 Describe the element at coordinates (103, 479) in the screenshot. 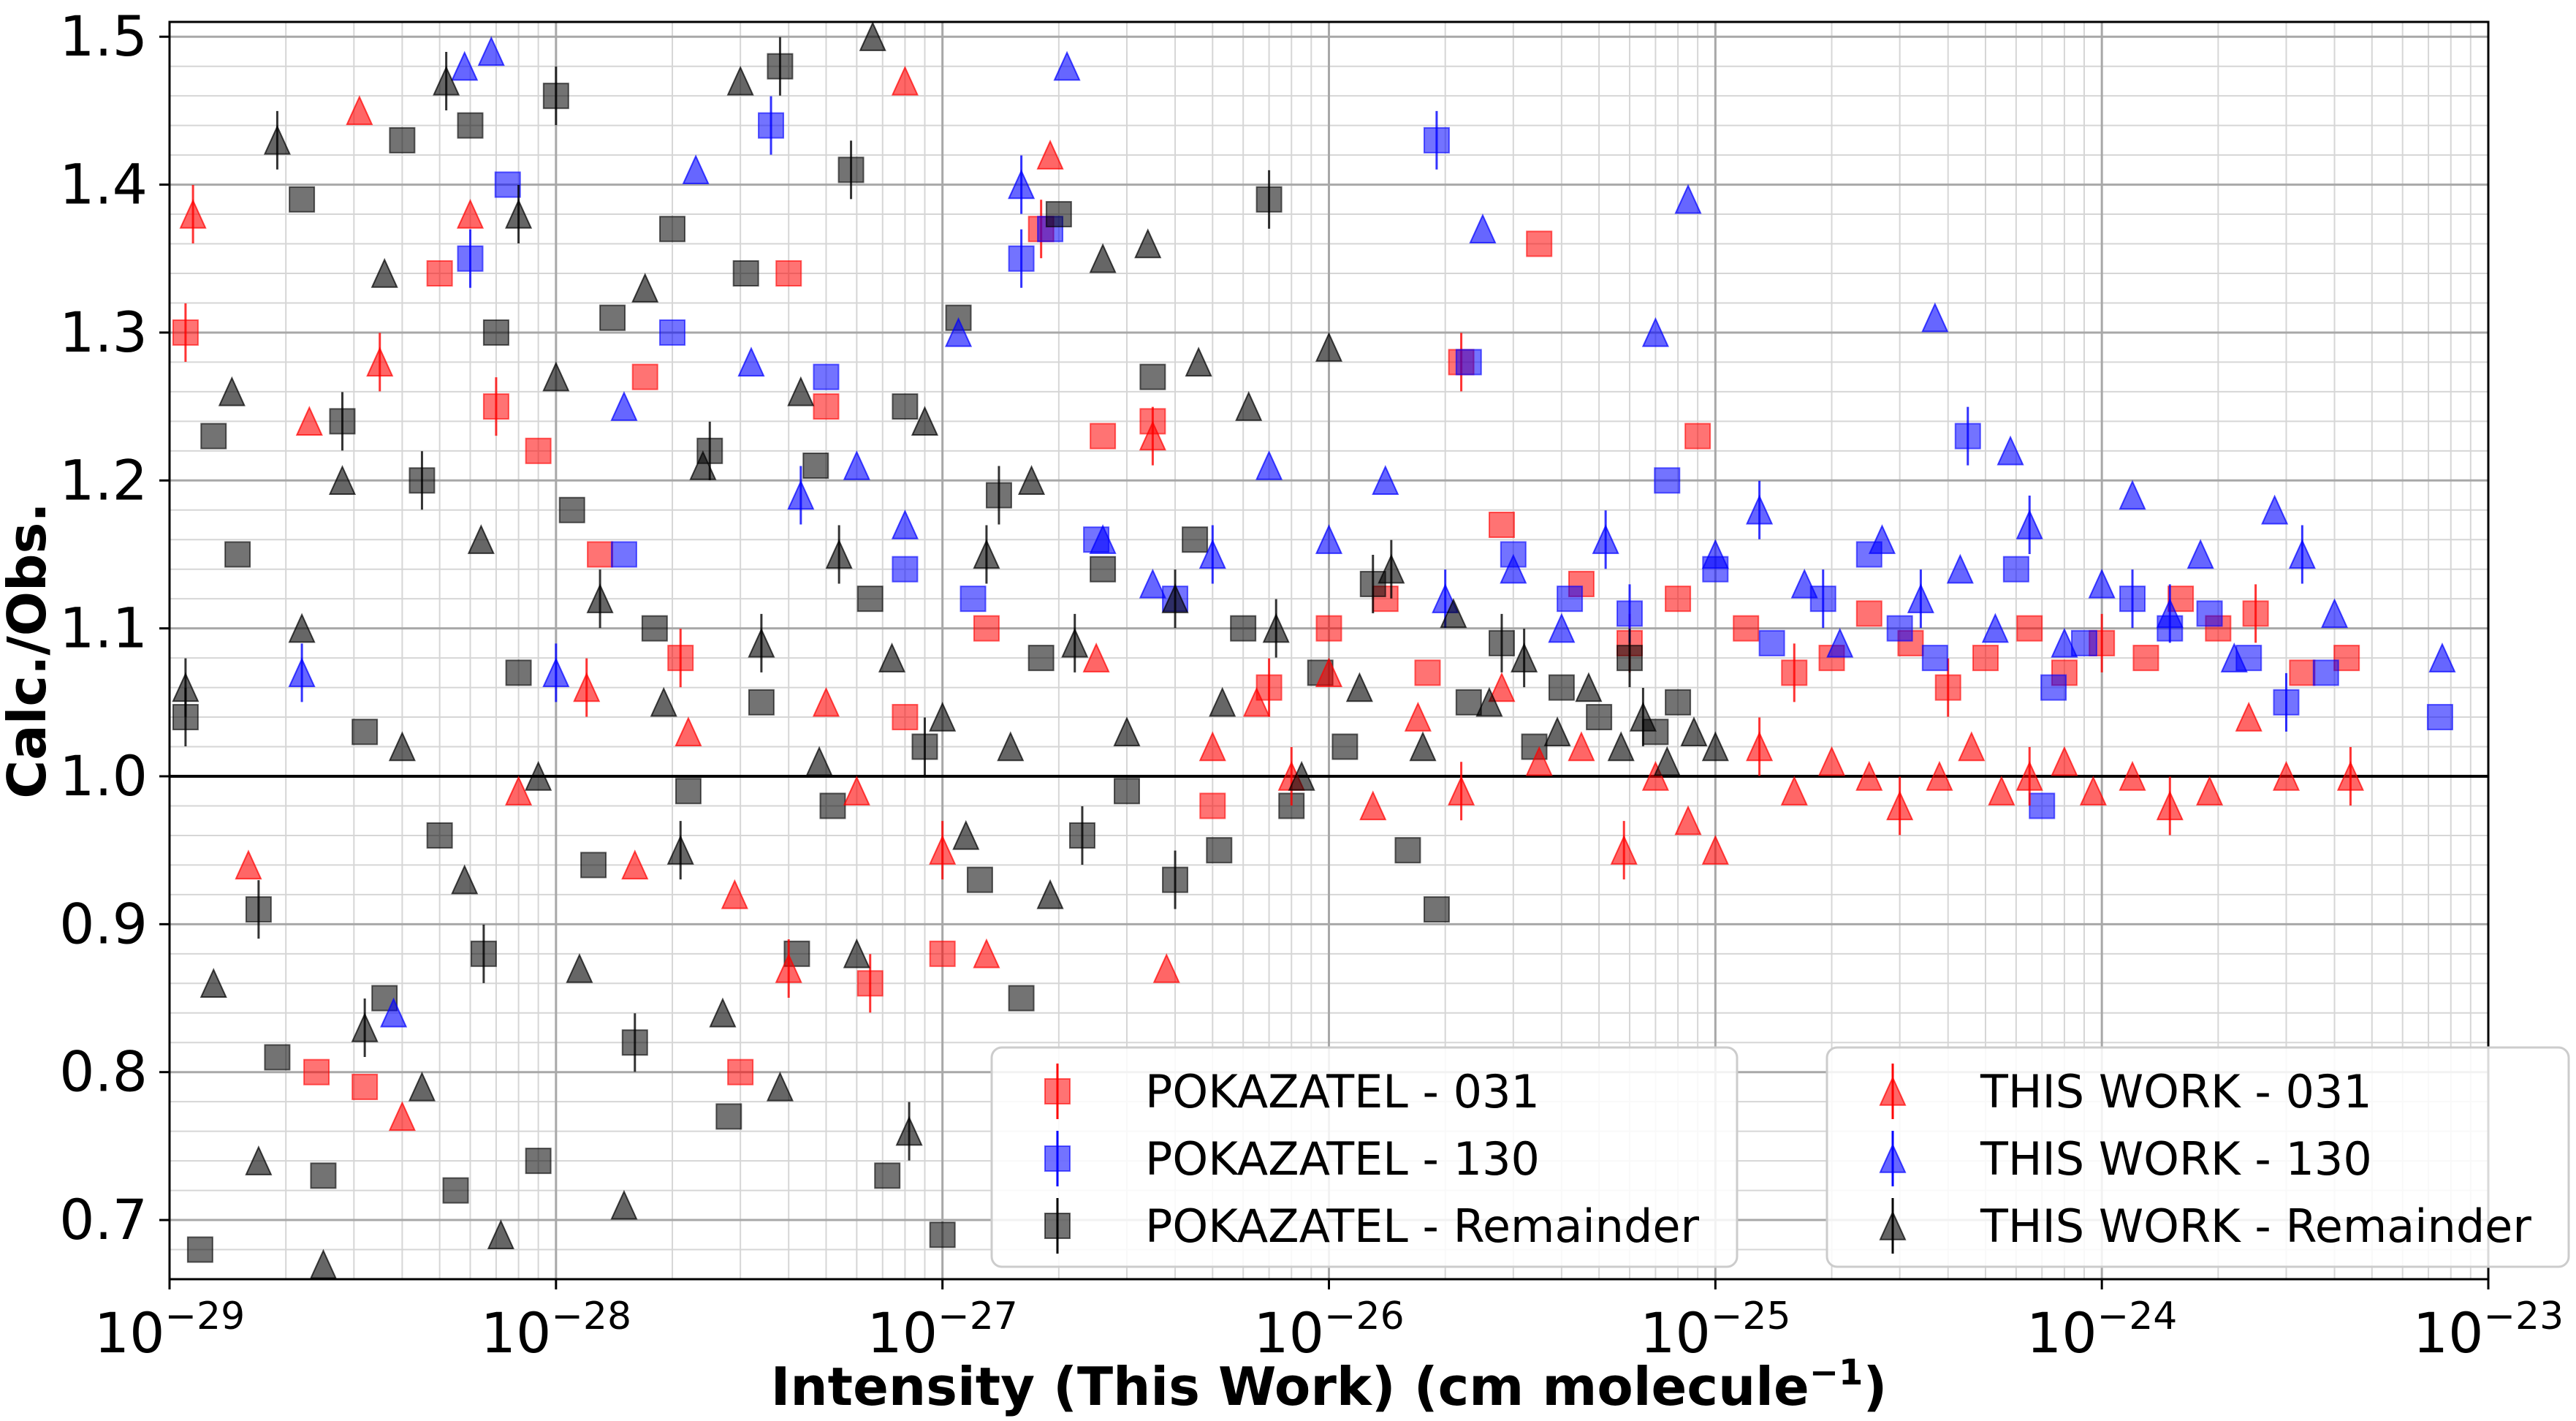

I see `y-tick-label: 1.2` at that location.